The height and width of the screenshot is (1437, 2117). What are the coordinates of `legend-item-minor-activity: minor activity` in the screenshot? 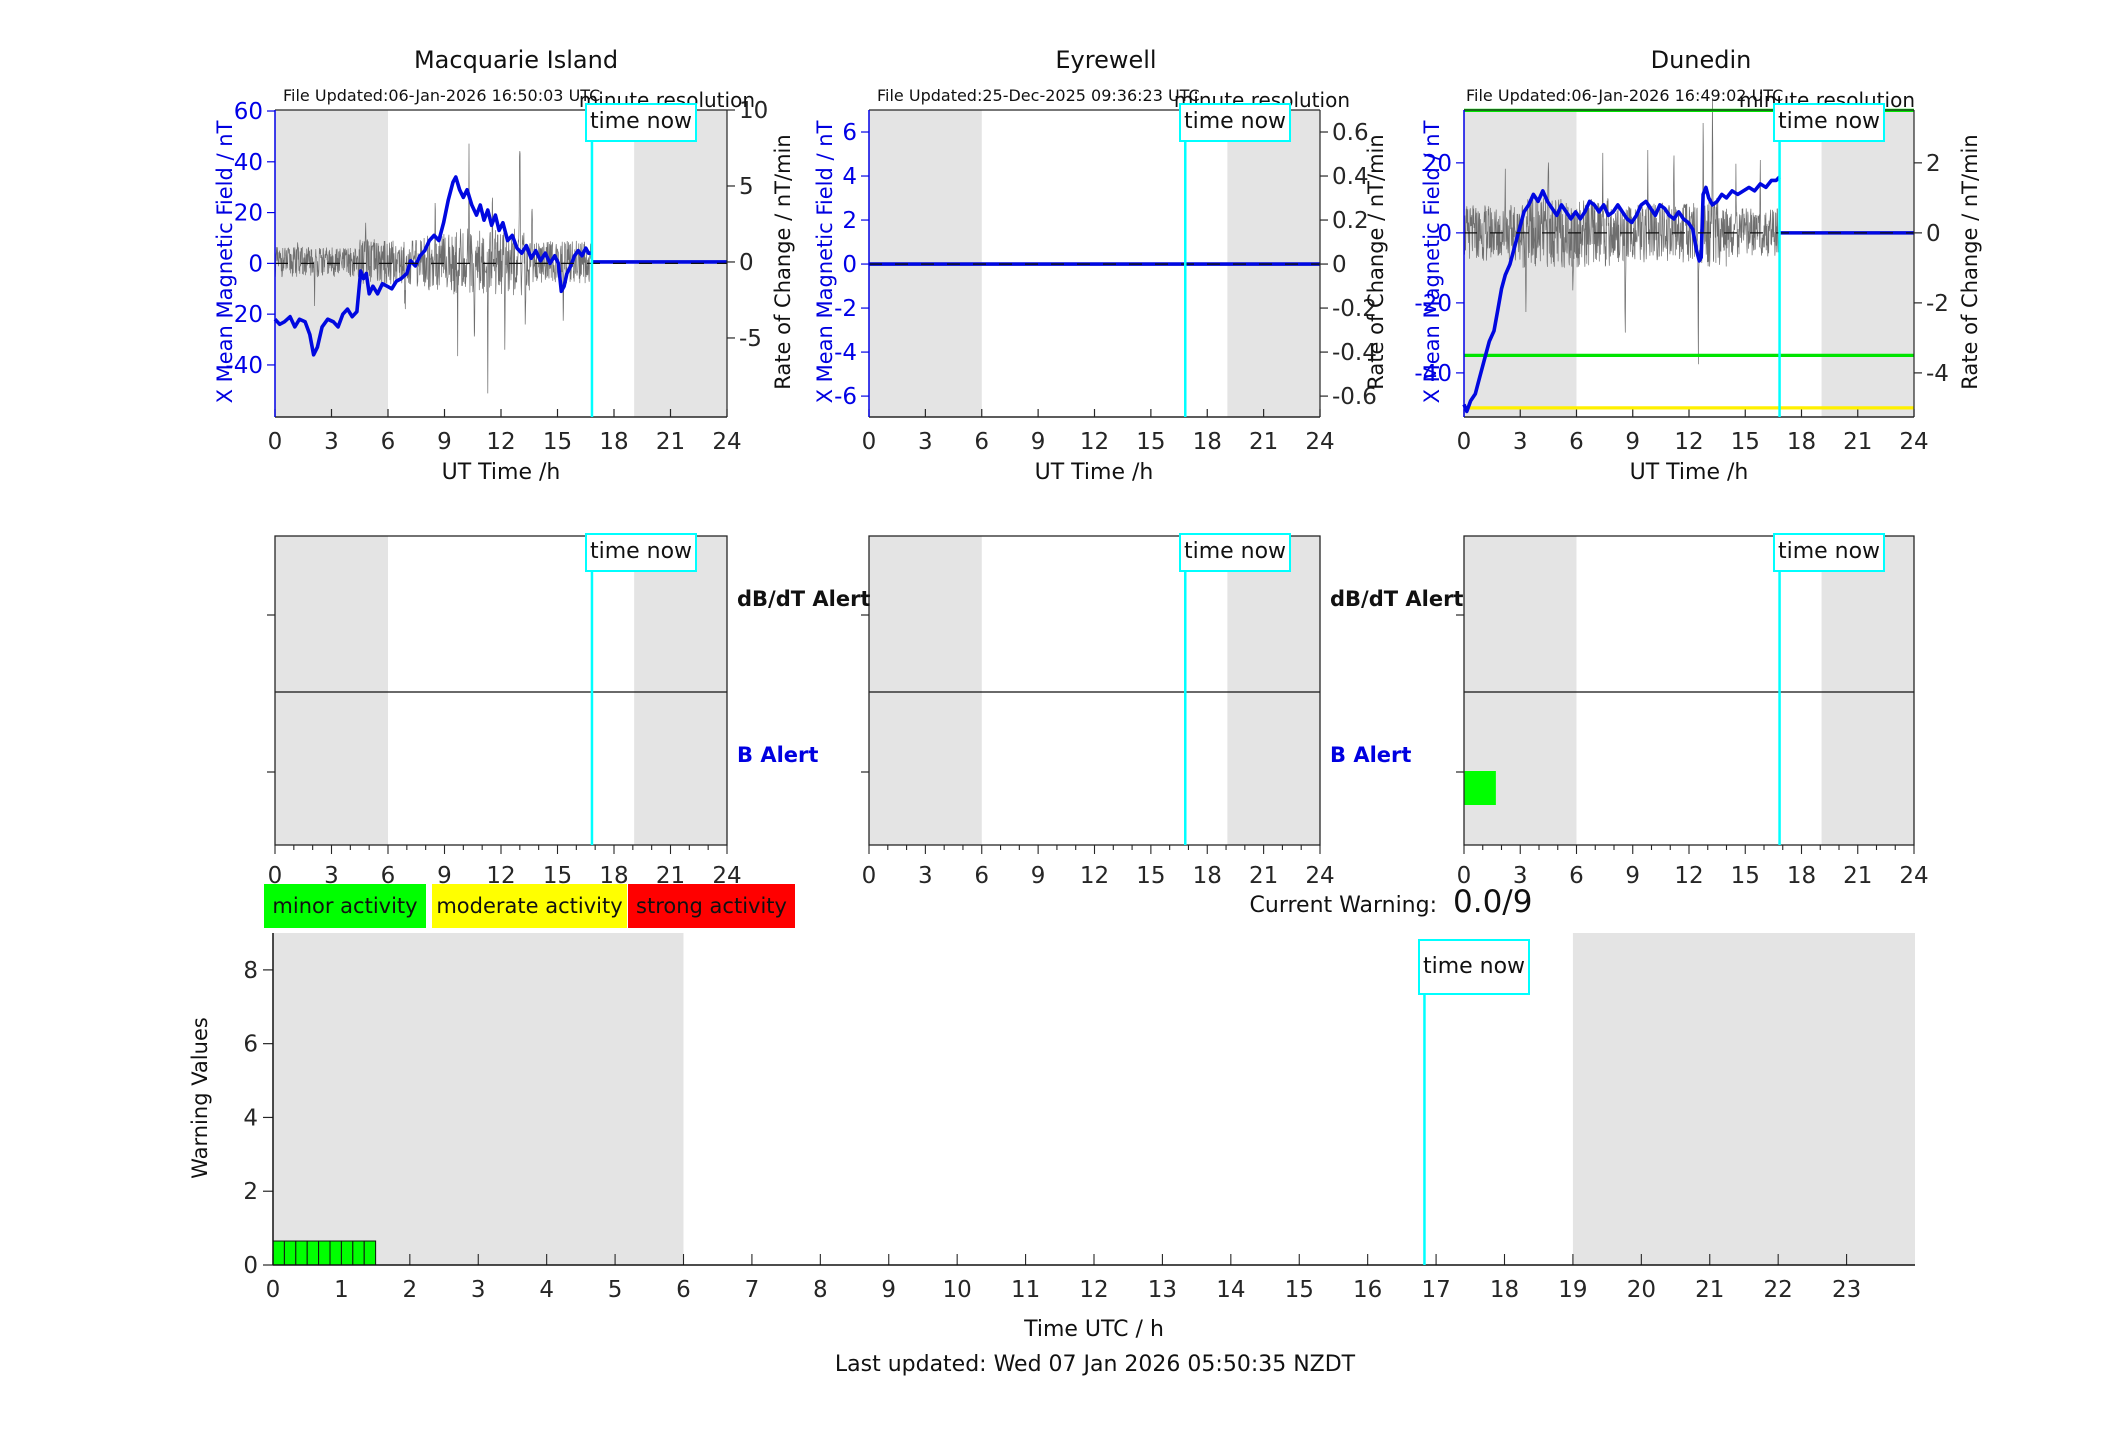 It's located at (345, 906).